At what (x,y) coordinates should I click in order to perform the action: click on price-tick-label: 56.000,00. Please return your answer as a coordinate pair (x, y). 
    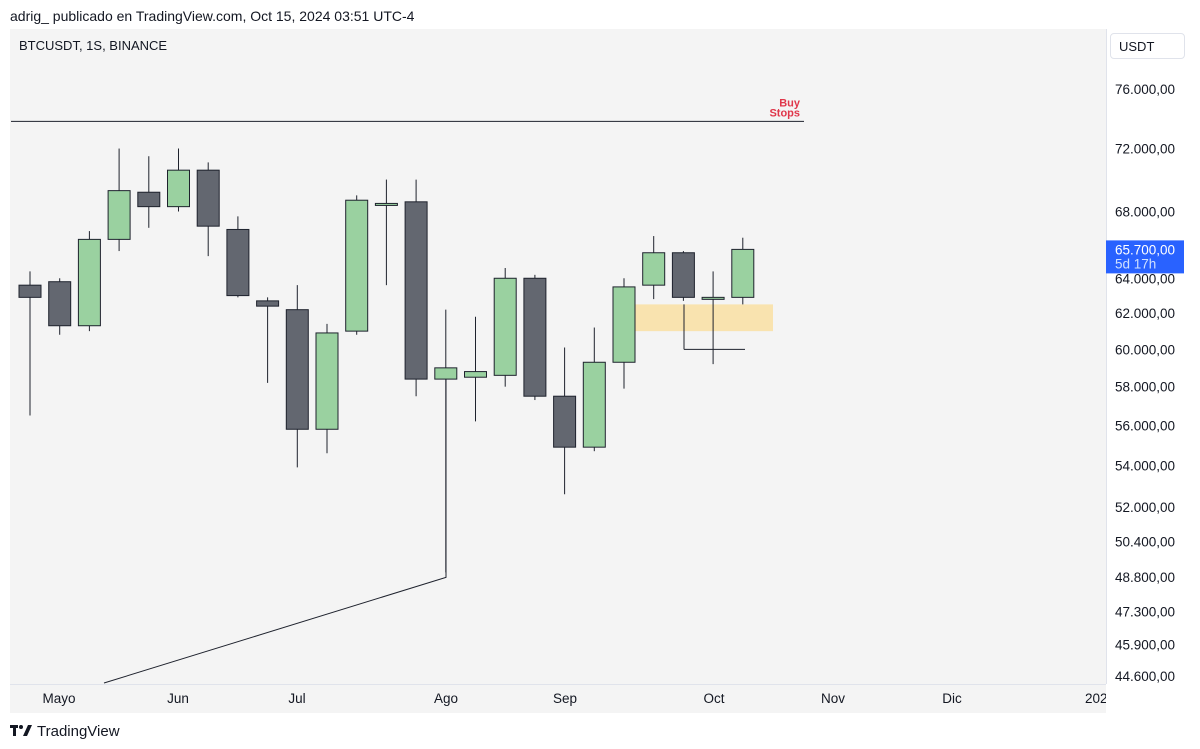
    Looking at the image, I should click on (1145, 425).